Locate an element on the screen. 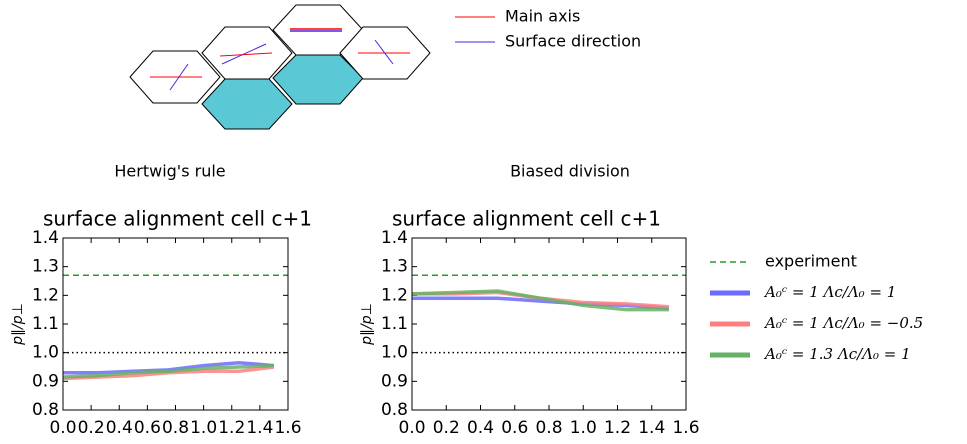  legend-label: Main axis is located at coordinates (542, 16).